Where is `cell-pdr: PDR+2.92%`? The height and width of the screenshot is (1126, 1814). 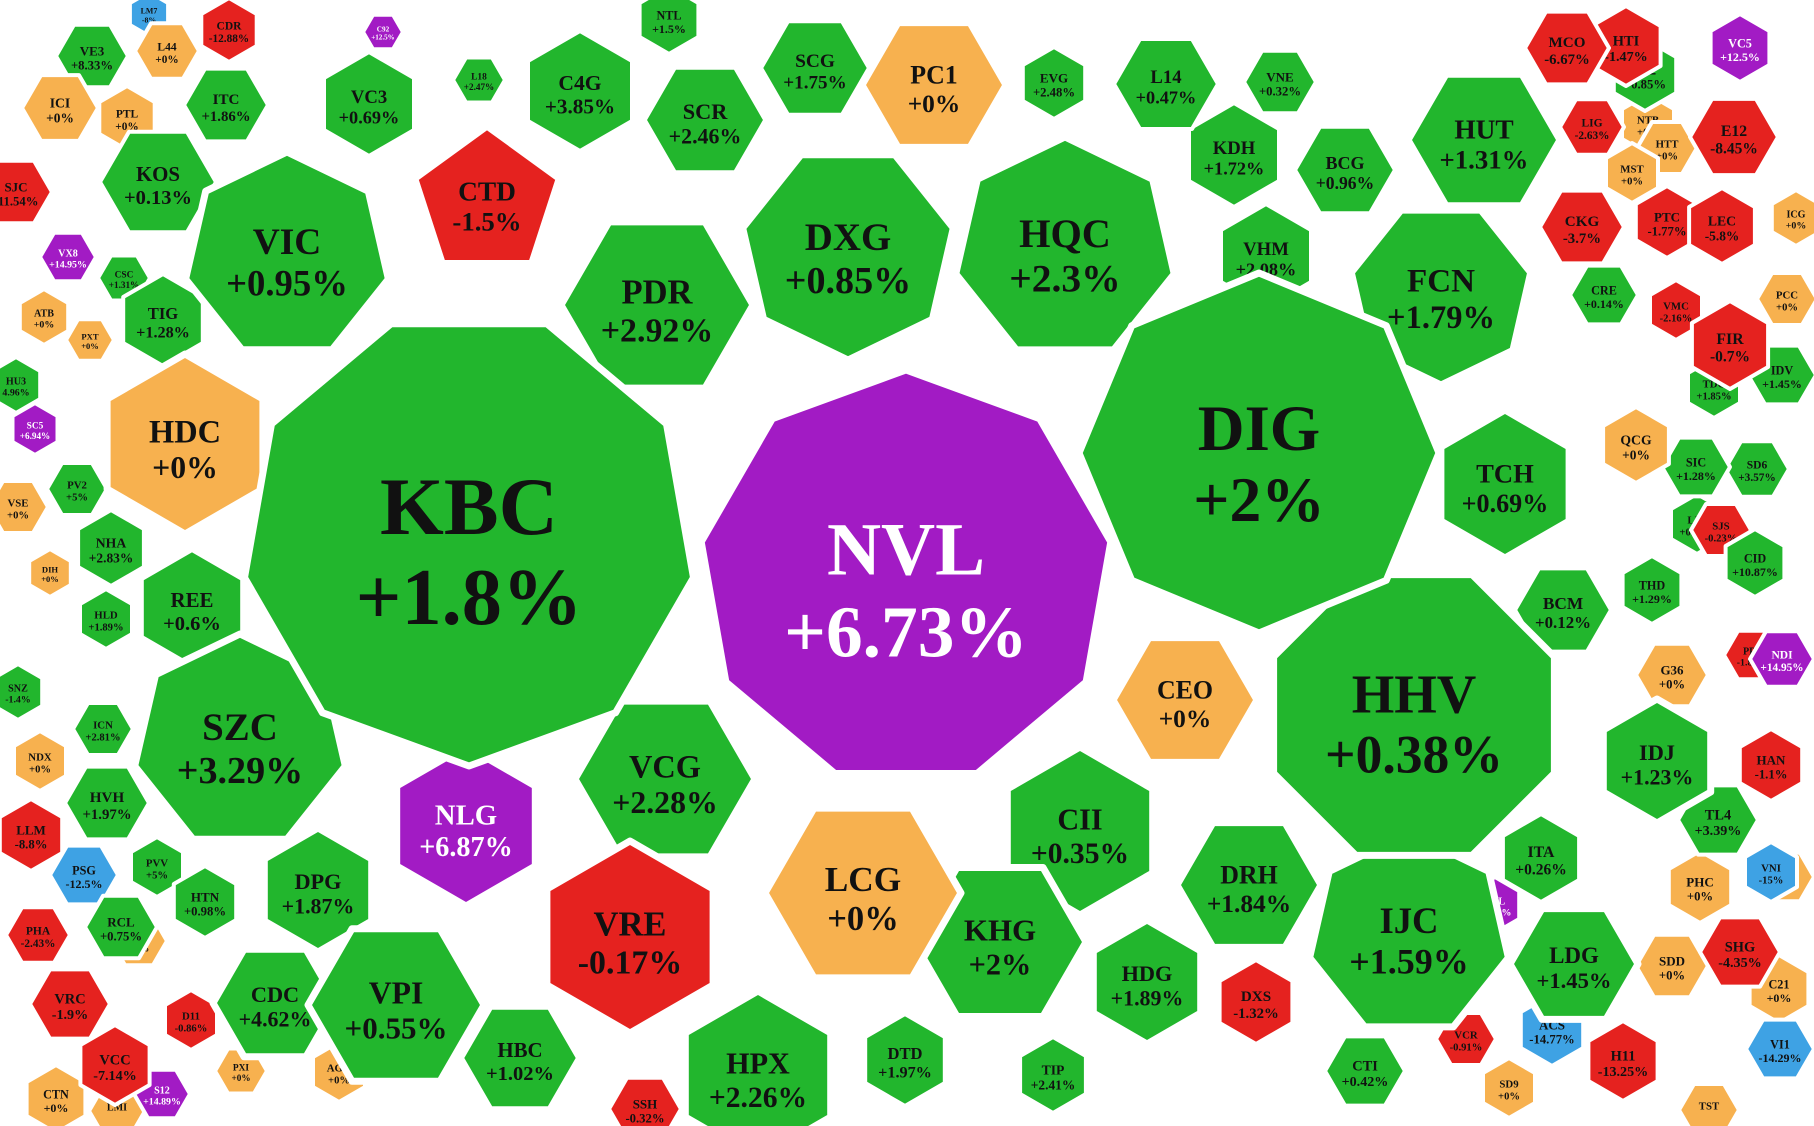 cell-pdr: PDR+2.92% is located at coordinates (657, 305).